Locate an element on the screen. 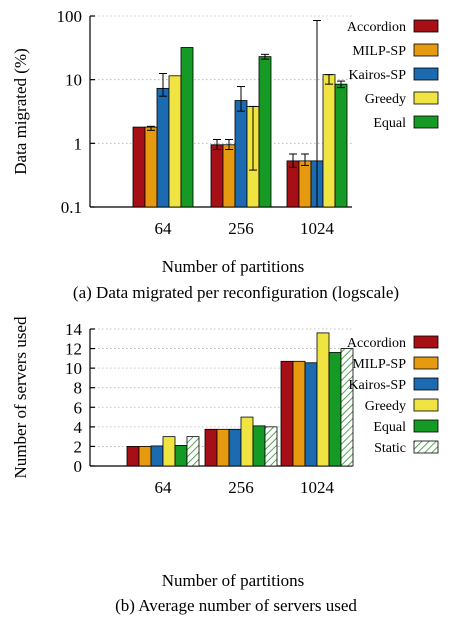 This screenshot has height=622, width=472. y-axis-label: Data migrated (%) is located at coordinates (20, 111).